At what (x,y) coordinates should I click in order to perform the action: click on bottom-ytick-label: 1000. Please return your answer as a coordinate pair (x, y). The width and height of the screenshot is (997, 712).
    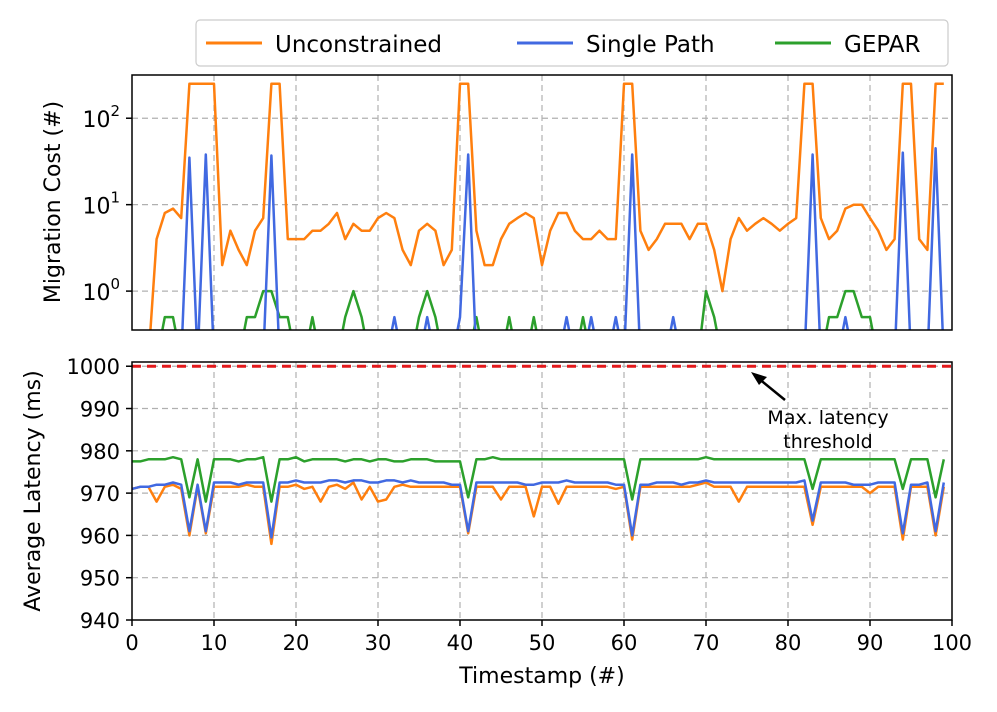
    Looking at the image, I should click on (93, 367).